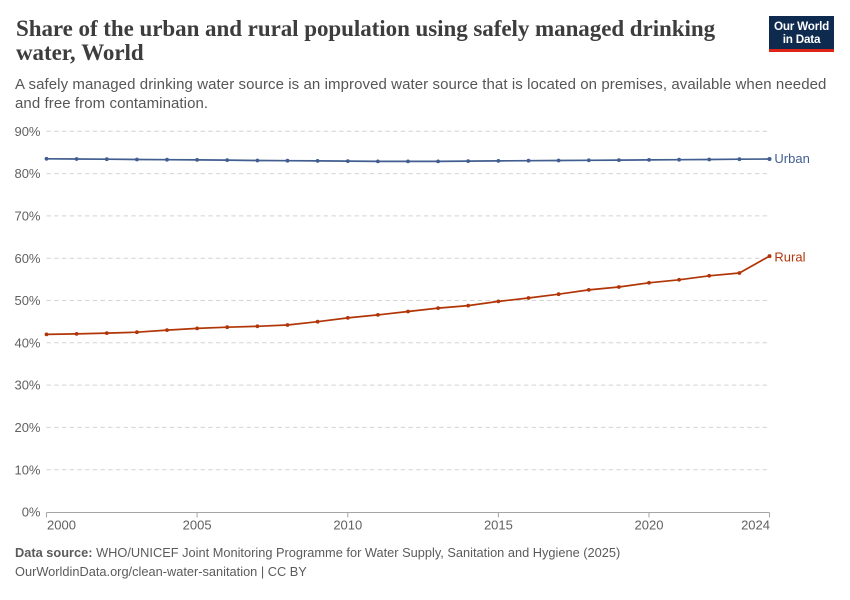  I want to click on svg-text: 80%, so click(27, 173).